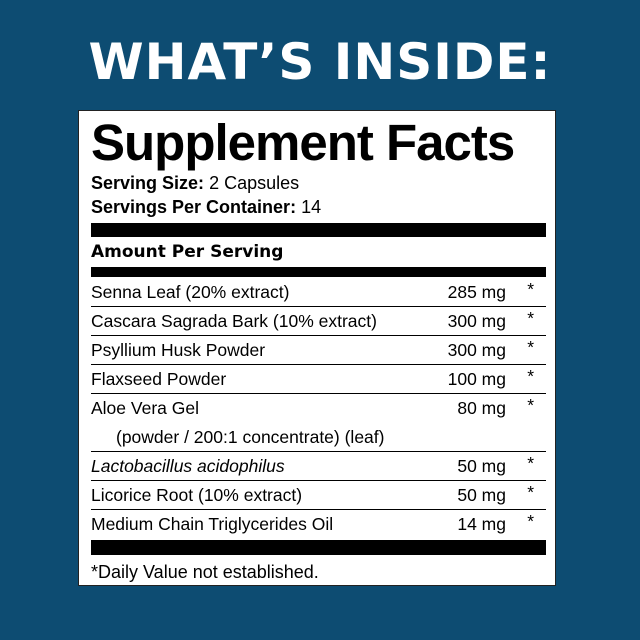  What do you see at coordinates (254, 183) in the screenshot?
I see `serving-size-value: 2 Capsules` at bounding box center [254, 183].